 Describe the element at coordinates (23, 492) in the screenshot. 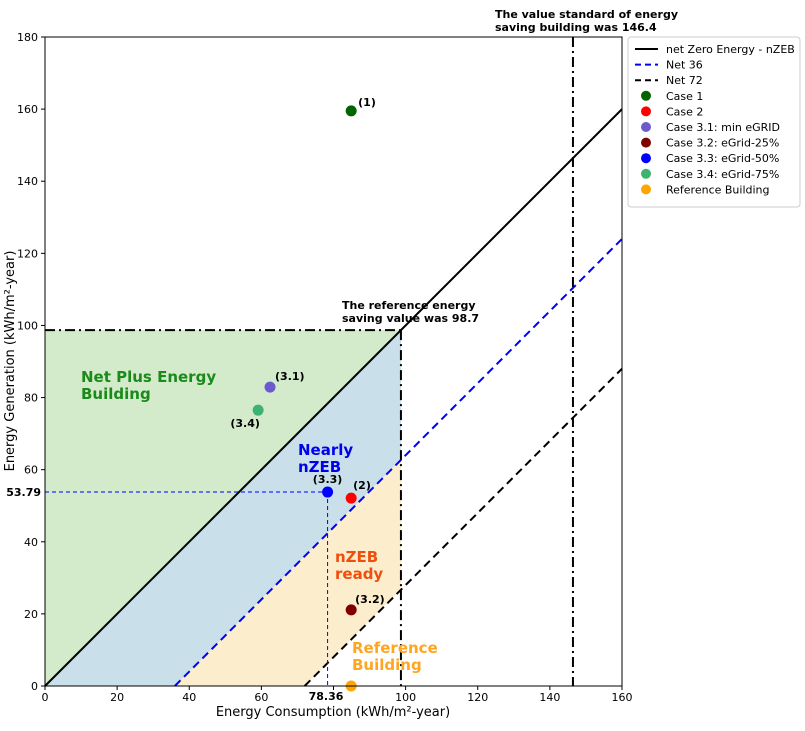

I see `case33-y-label: 53.79` at that location.